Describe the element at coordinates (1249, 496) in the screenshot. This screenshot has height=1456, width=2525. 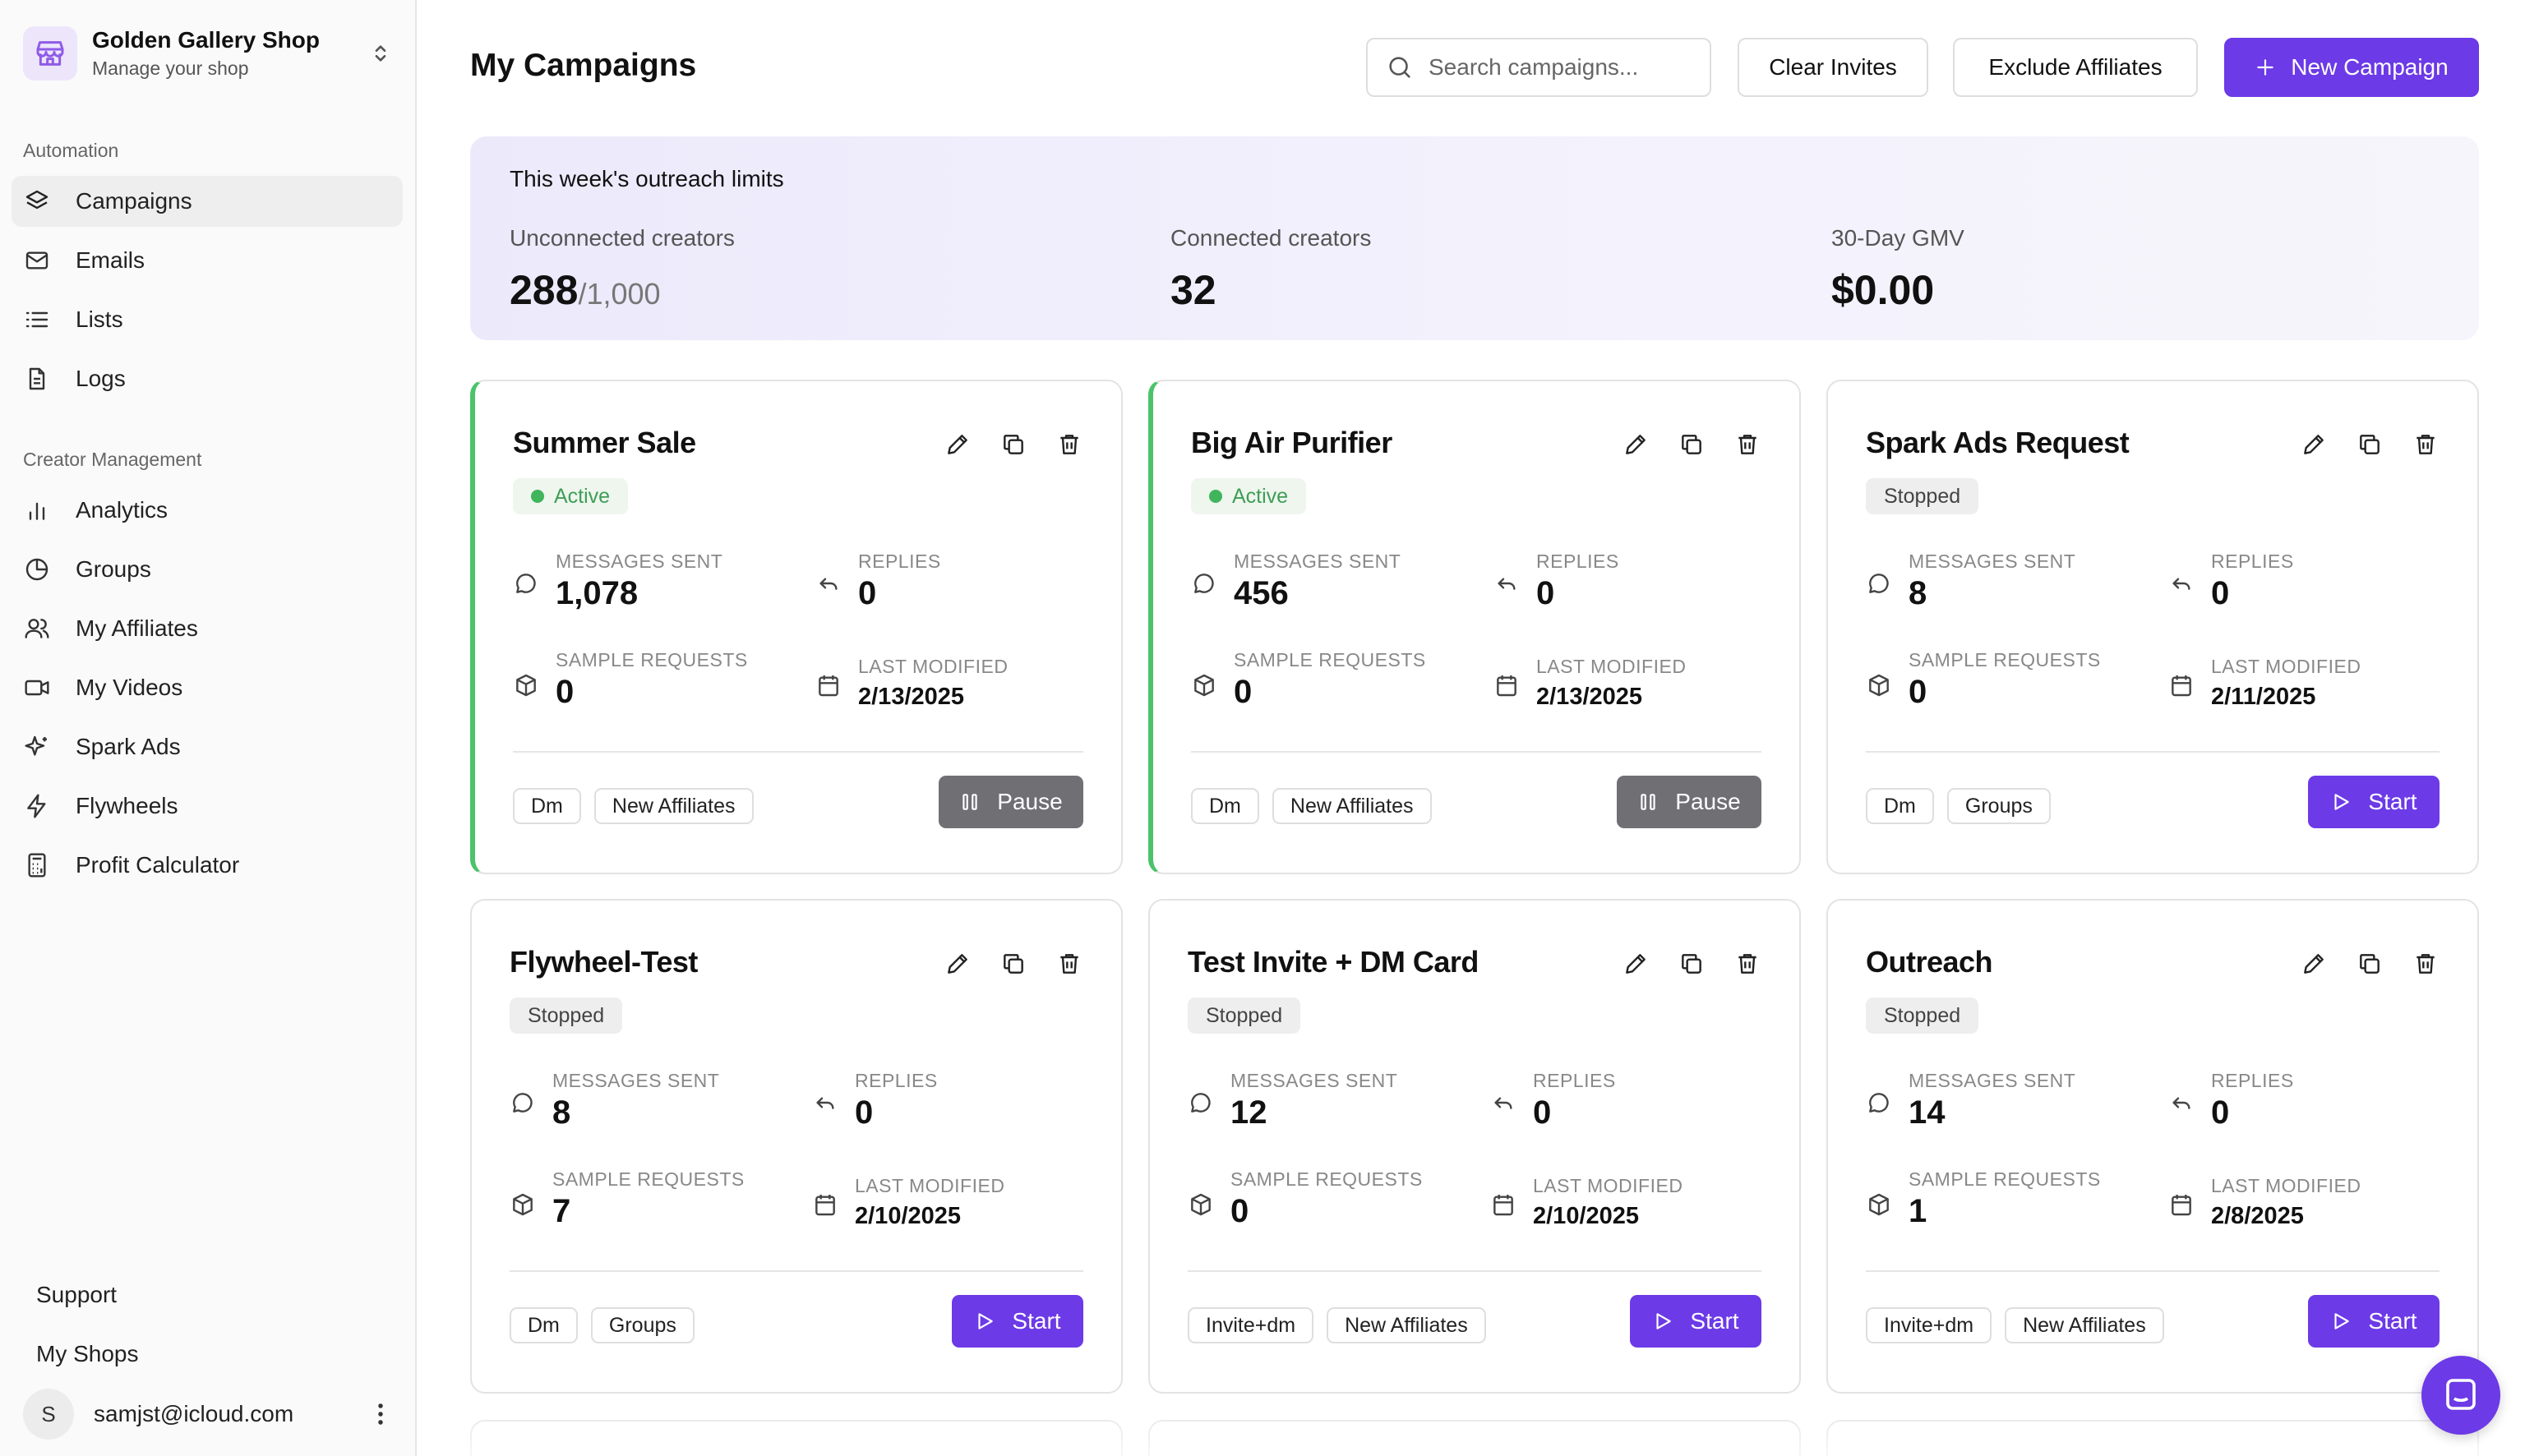
I see `status-badge: Active` at that location.